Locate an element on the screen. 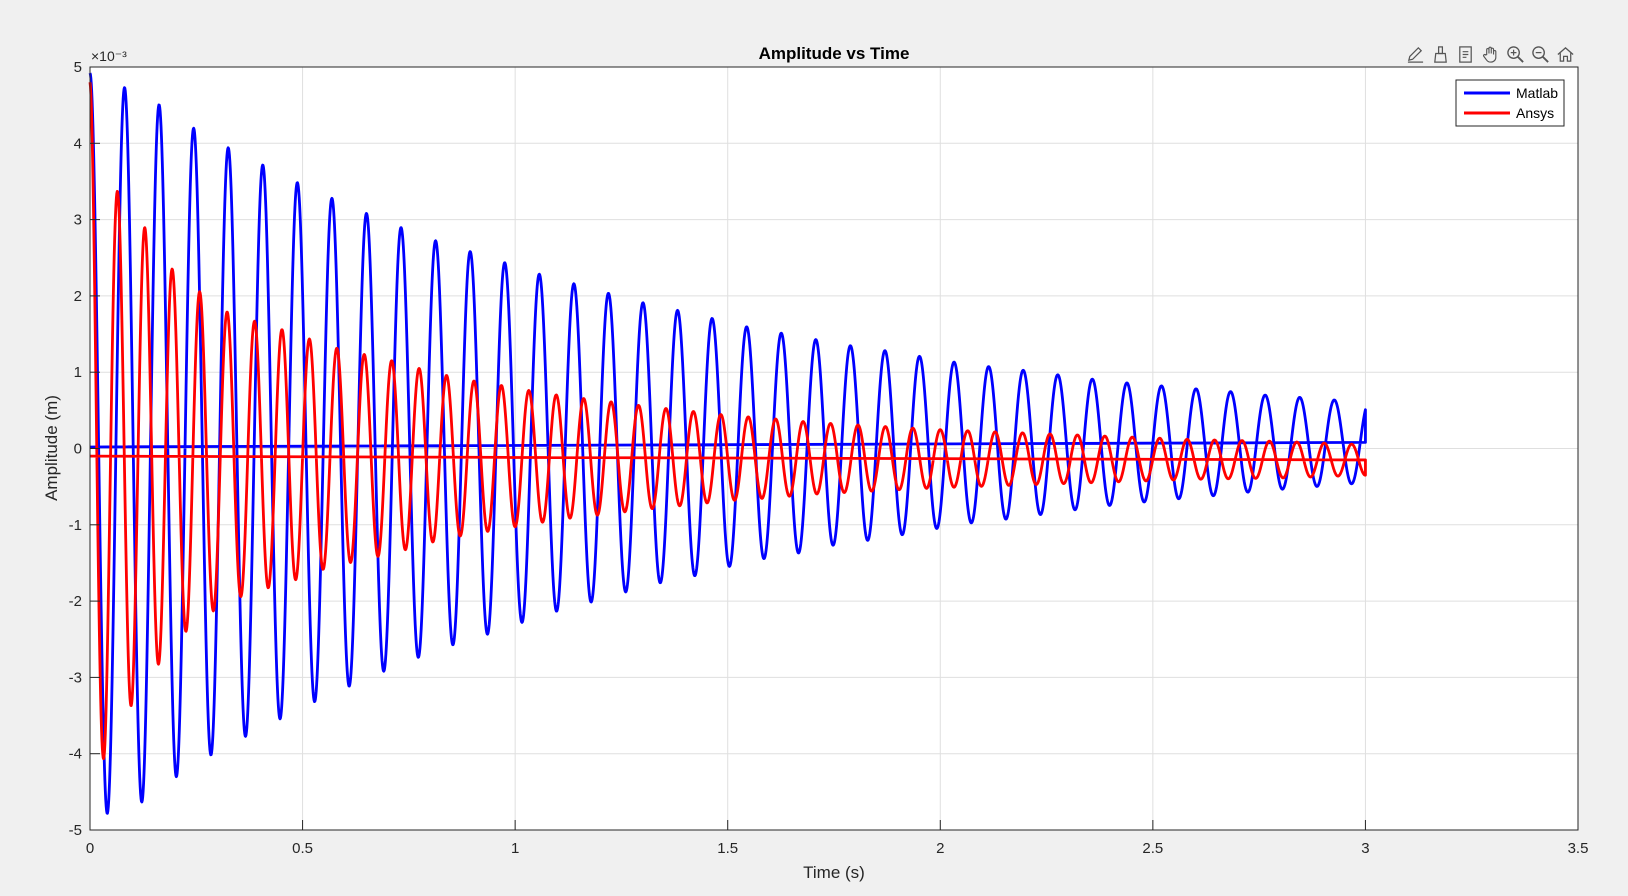 Image resolution: width=1628 pixels, height=896 pixels. y-tick-label: 3 is located at coordinates (78, 220).